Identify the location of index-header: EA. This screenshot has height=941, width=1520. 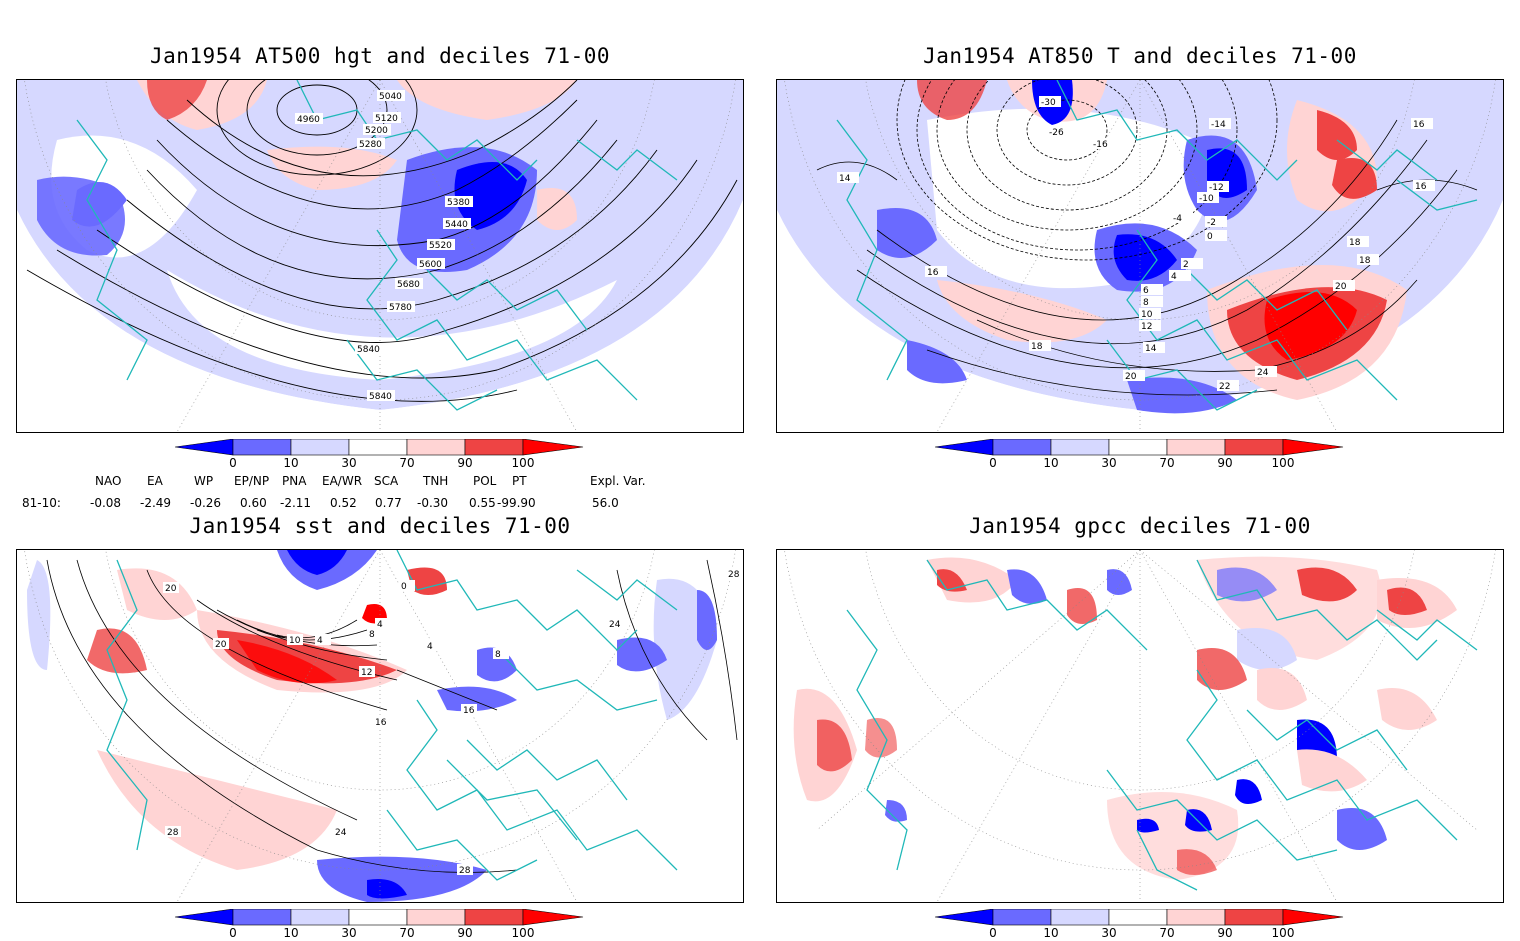
(155, 481).